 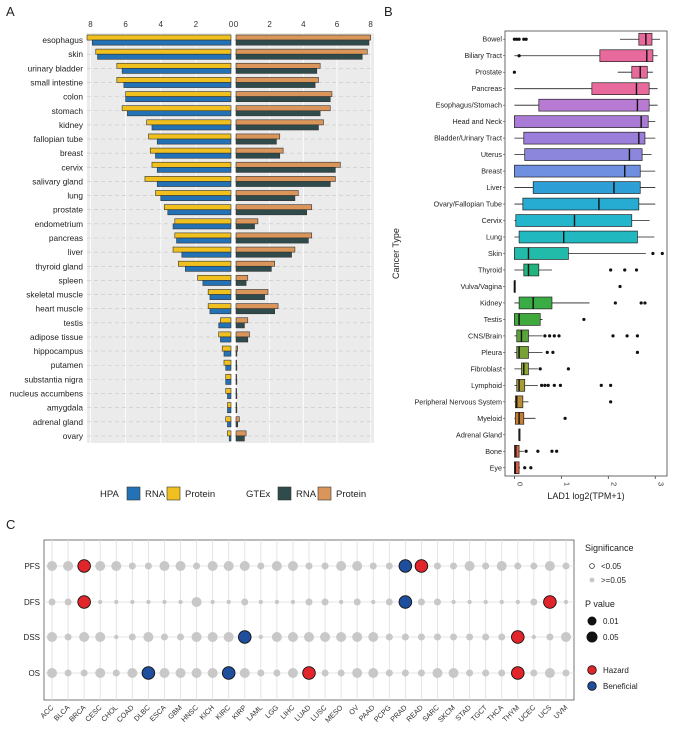 What do you see at coordinates (255, 713) in the screenshot?
I see `cancer-code-laml: LAML` at bounding box center [255, 713].